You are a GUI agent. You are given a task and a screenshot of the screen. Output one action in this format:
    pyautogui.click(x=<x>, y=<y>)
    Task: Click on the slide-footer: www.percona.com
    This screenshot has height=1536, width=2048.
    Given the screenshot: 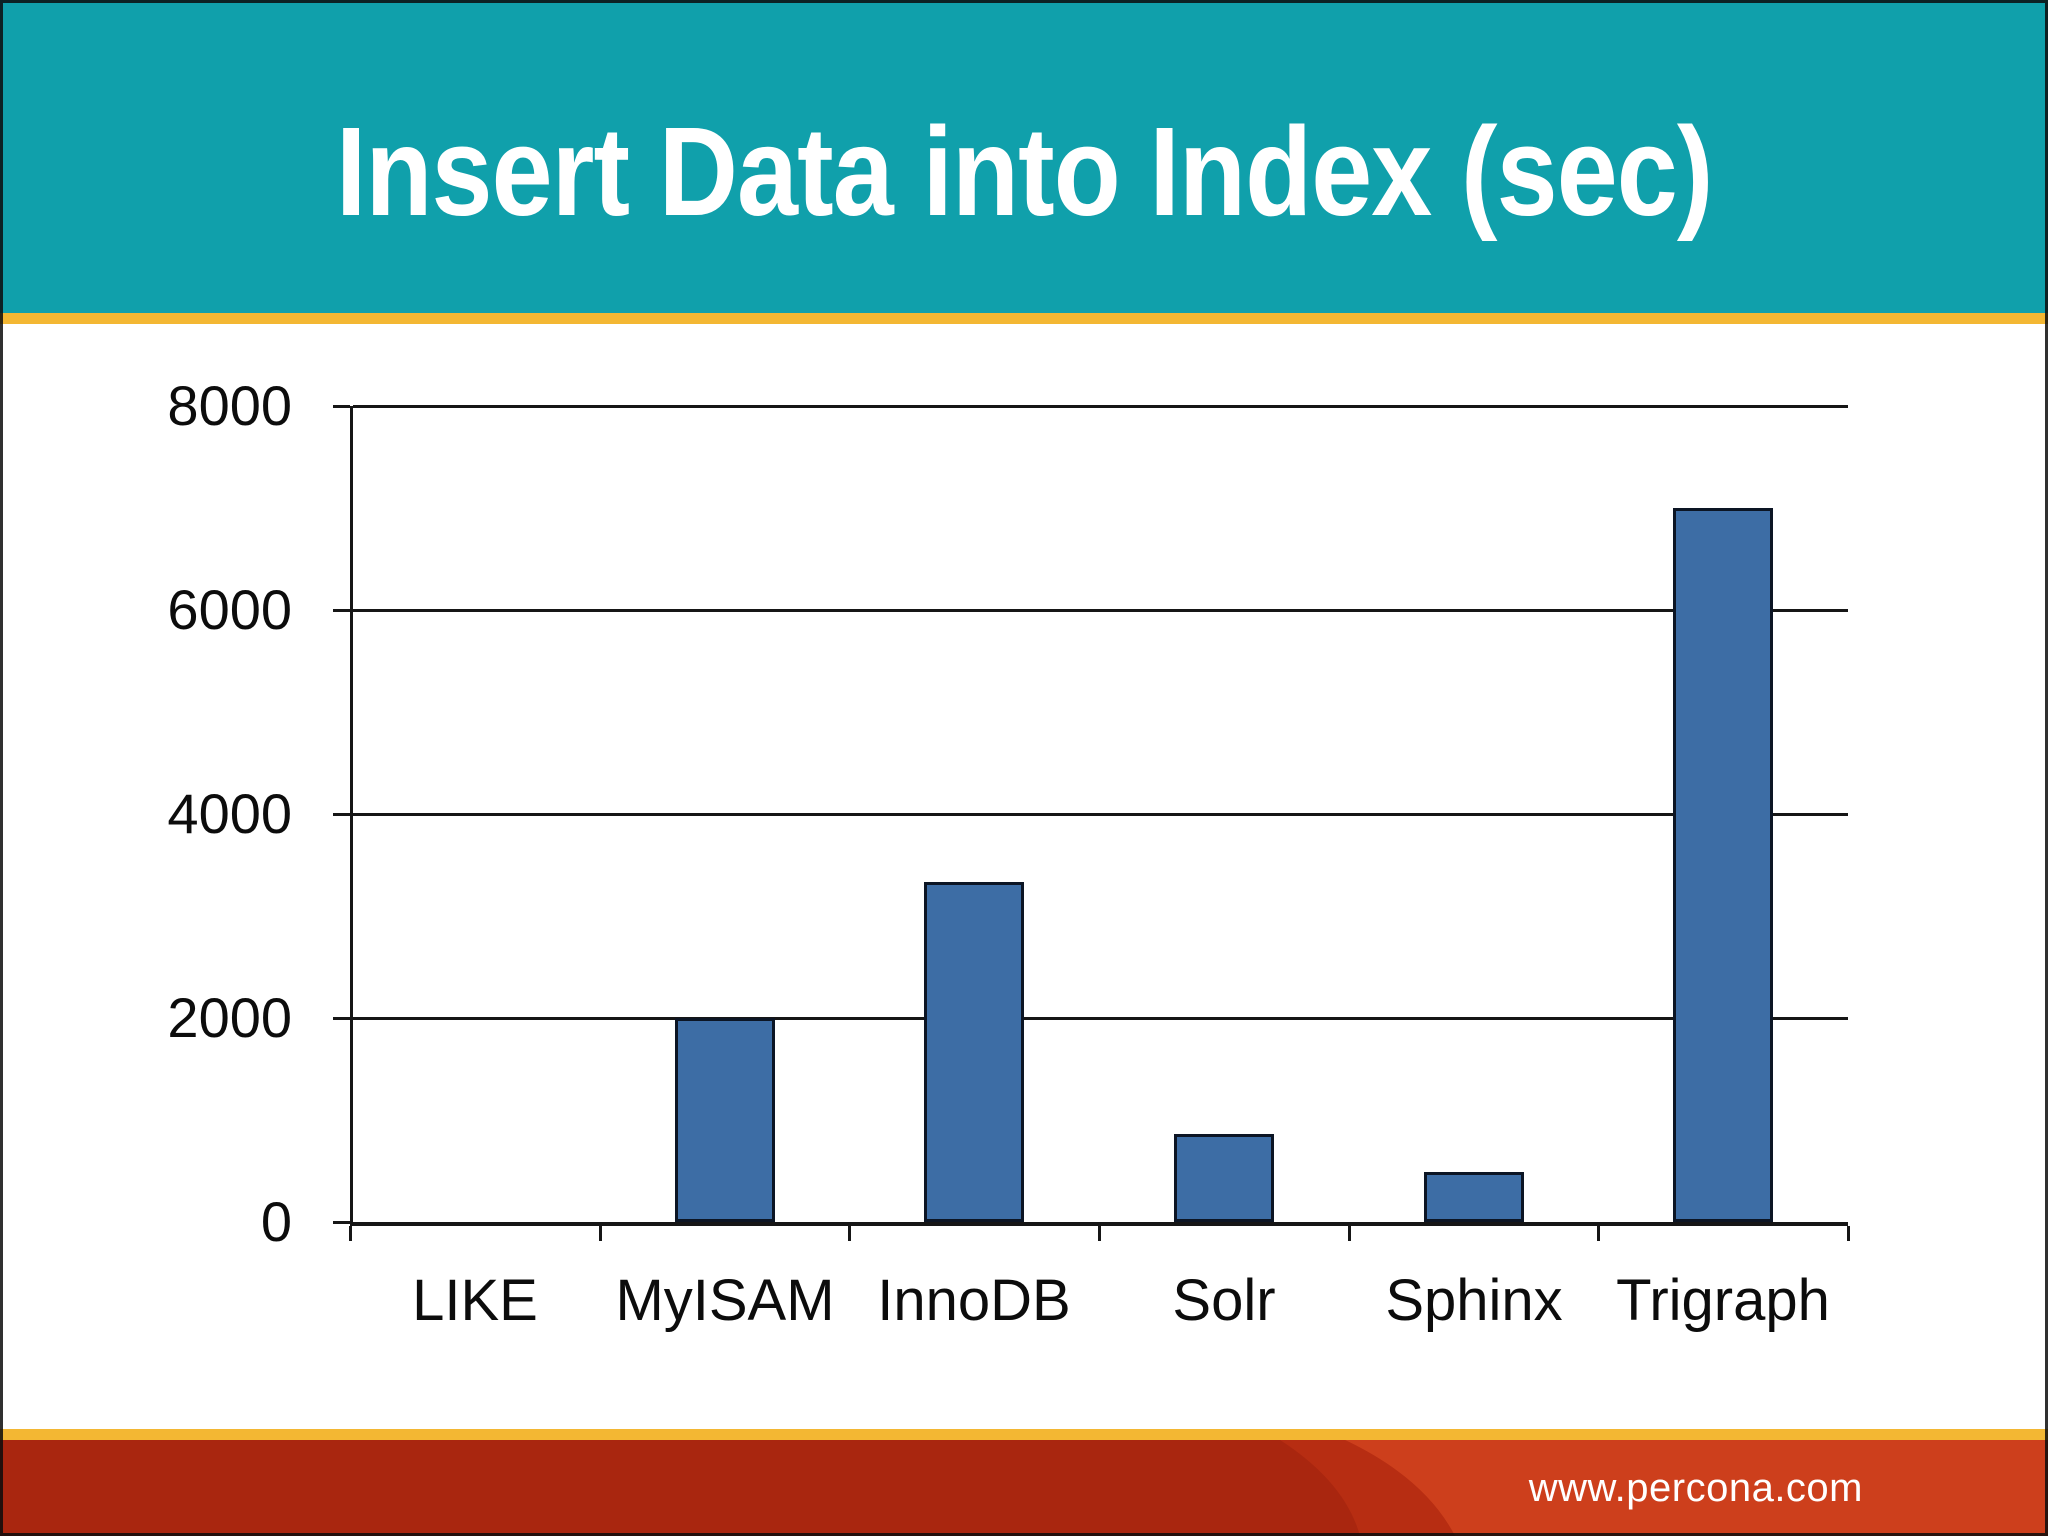 What is the action you would take?
    pyautogui.click(x=1024, y=1488)
    